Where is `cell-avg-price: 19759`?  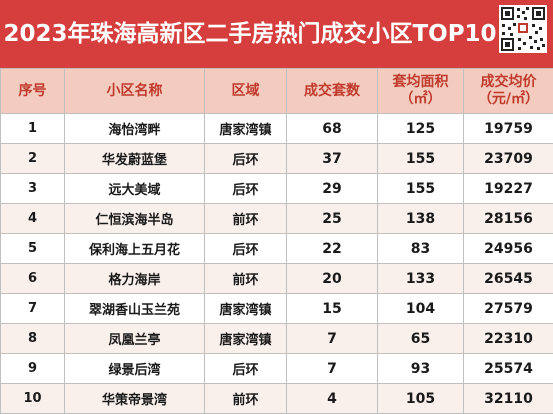
cell-avg-price: 19759 is located at coordinates (508, 129).